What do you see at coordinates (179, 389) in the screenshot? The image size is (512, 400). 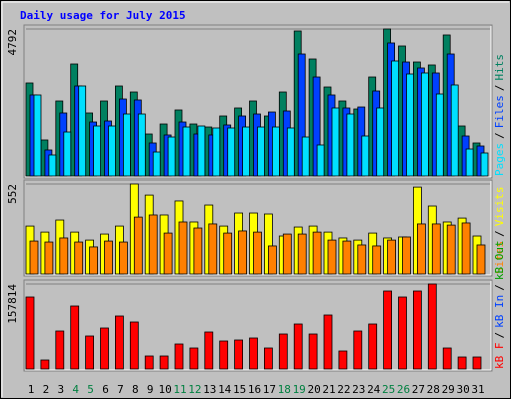 I see `x-tick-label: 11` at bounding box center [179, 389].